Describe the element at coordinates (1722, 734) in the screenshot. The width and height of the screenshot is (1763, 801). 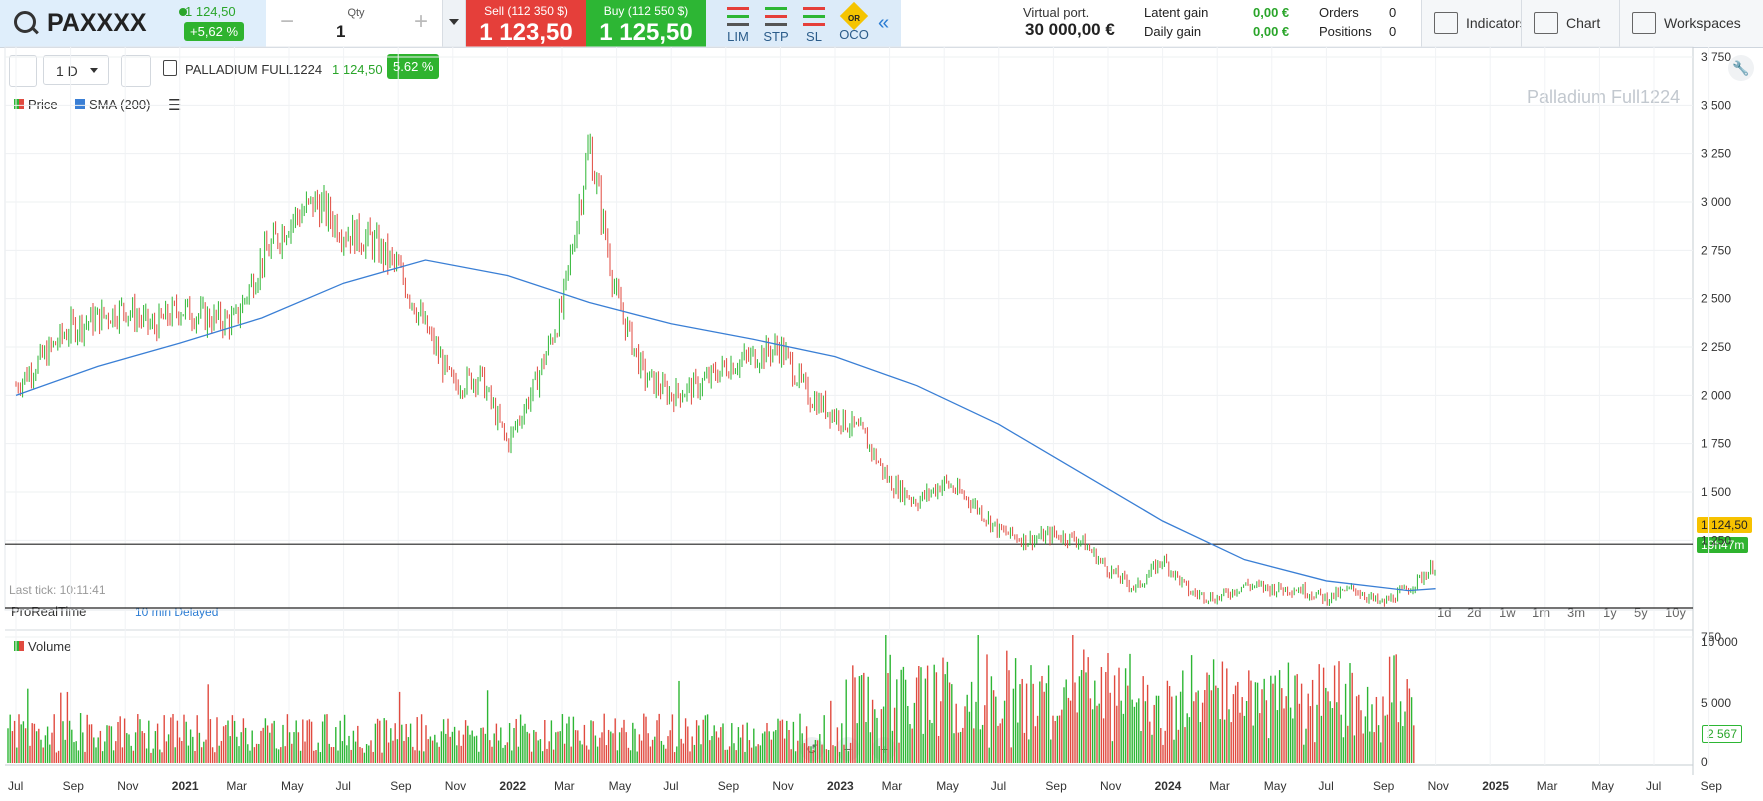
I see `volume-last-tag: 2 567` at that location.